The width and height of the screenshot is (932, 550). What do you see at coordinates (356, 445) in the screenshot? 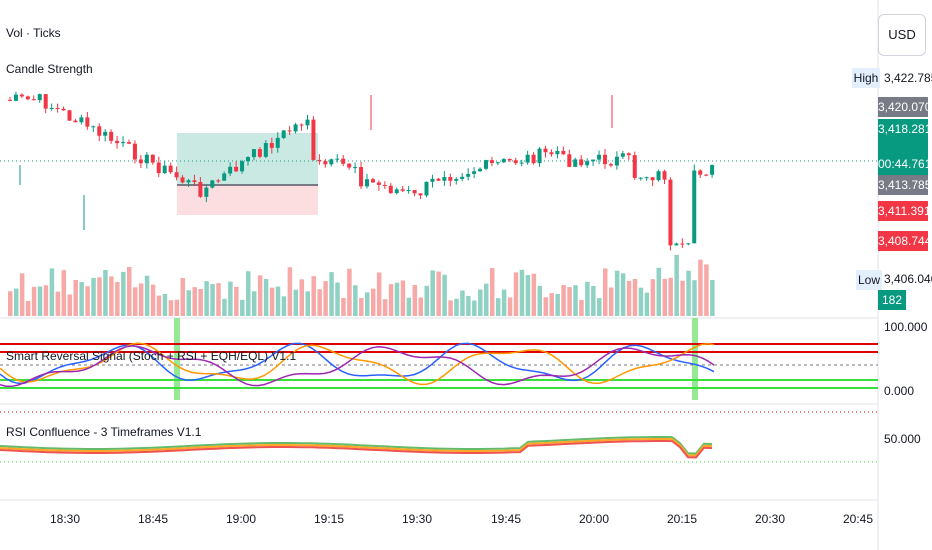
I see `rsi-tf1-line` at bounding box center [356, 445].